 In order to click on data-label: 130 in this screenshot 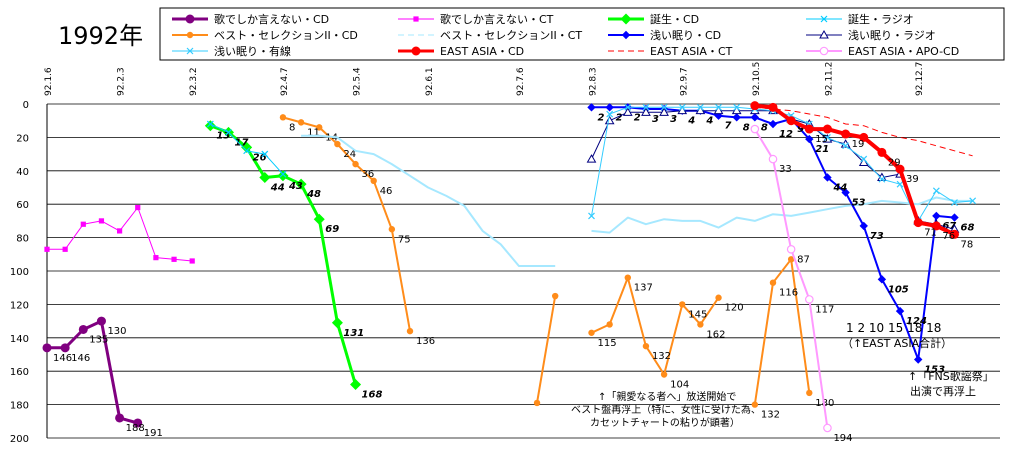, I will do `click(116, 331)`.